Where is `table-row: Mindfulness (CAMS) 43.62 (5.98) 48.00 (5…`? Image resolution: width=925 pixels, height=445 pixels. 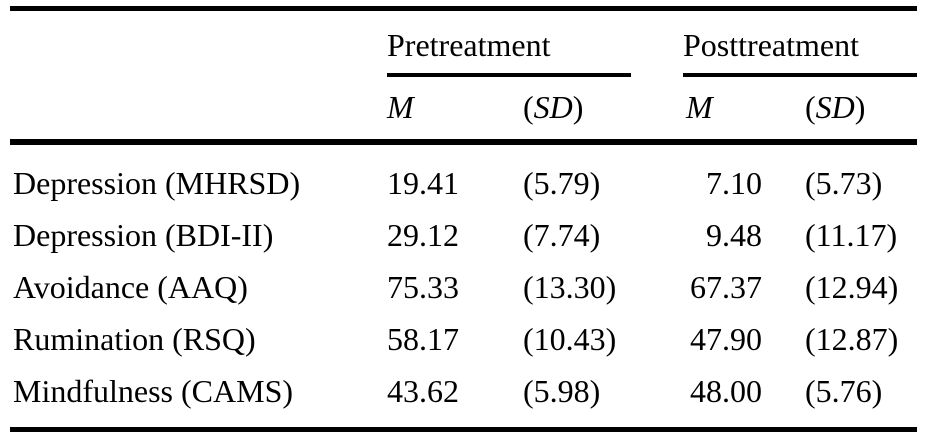 table-row: Mindfulness (CAMS) 43.62 (5.98) 48.00 (5… is located at coordinates (463, 397).